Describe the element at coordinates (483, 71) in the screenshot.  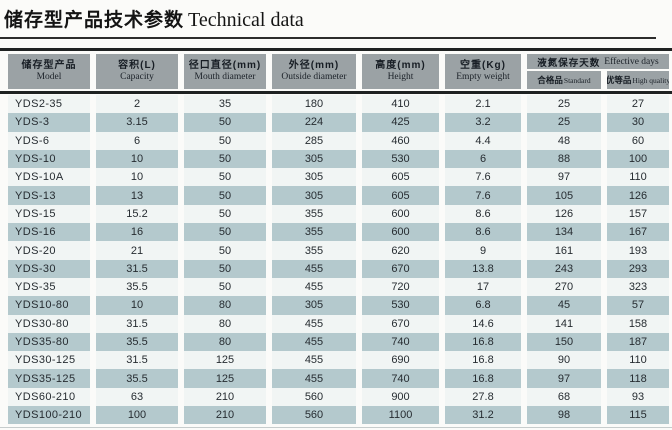
I see `header-empty-weight: 空重(Kg) Empty weight` at that location.